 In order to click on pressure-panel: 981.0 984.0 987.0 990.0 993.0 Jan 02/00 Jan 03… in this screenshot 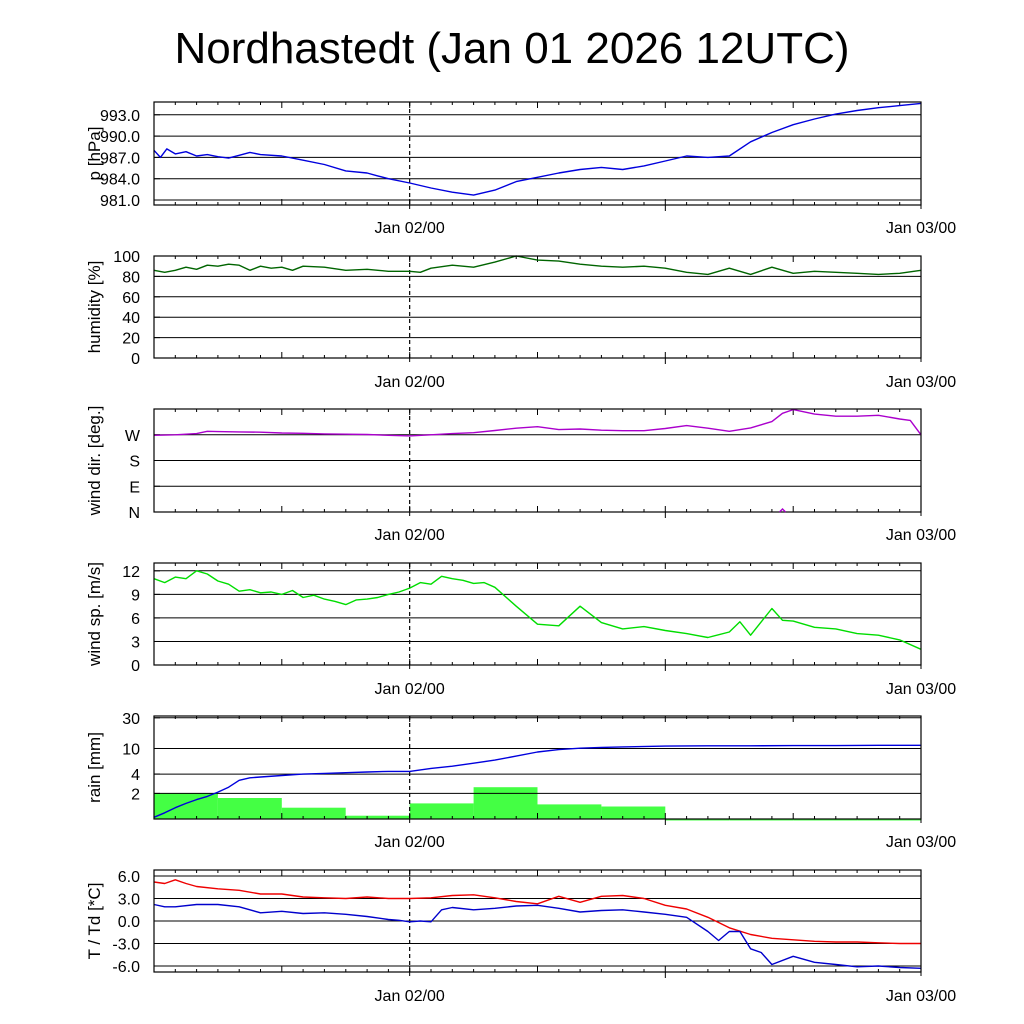, I will do `click(520, 169)`.